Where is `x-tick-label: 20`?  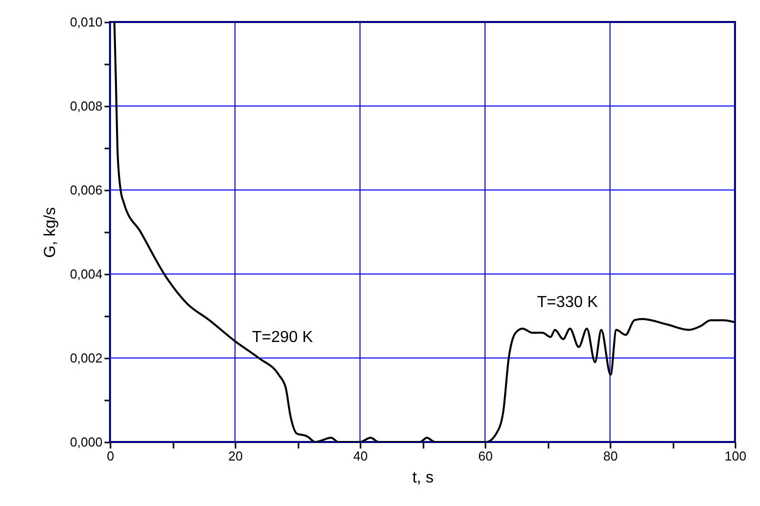
x-tick-label: 20 is located at coordinates (235, 456).